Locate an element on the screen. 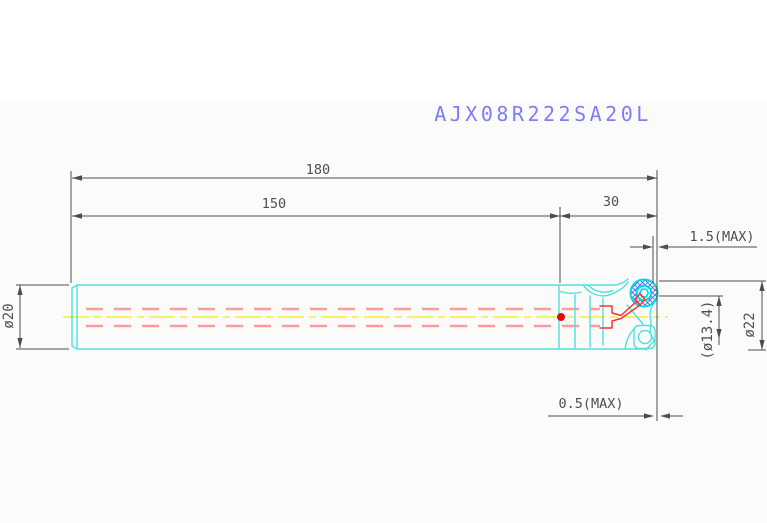 The height and width of the screenshot is (523, 767). dim-label-cutting-diameter: ø22 is located at coordinates (750, 324).